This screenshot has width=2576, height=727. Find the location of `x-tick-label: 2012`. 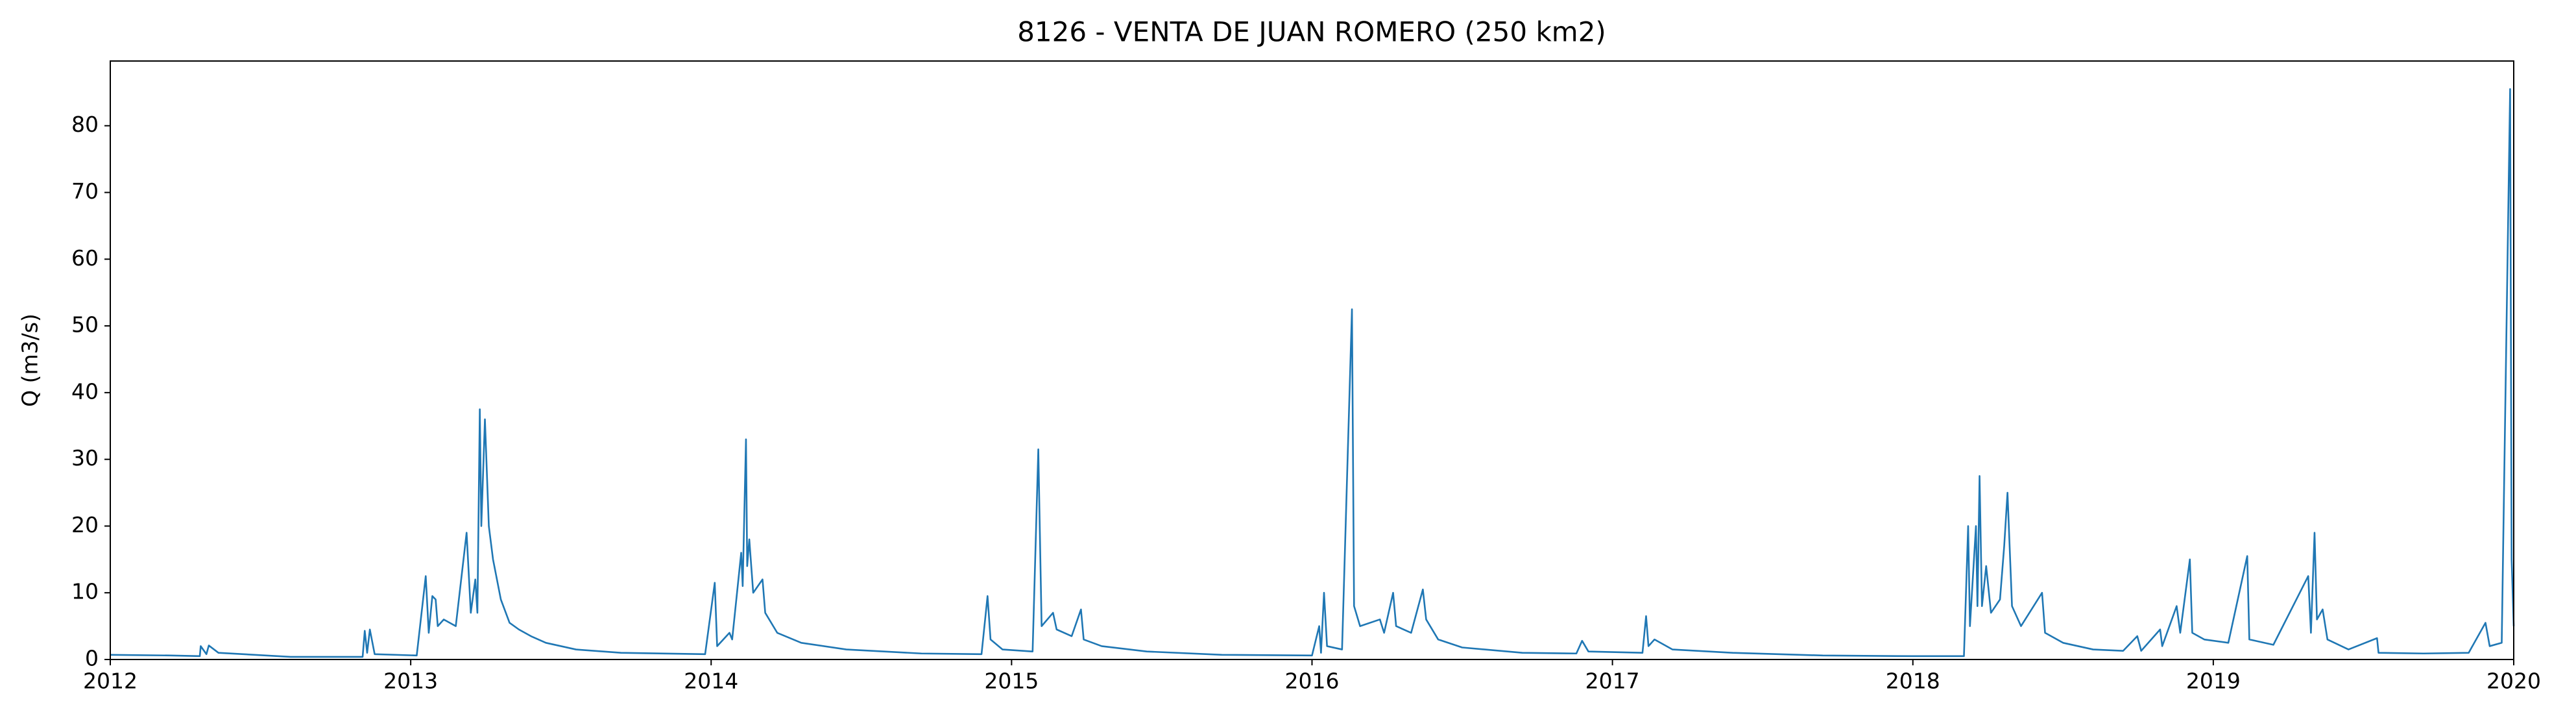

x-tick-label: 2012 is located at coordinates (110, 681).